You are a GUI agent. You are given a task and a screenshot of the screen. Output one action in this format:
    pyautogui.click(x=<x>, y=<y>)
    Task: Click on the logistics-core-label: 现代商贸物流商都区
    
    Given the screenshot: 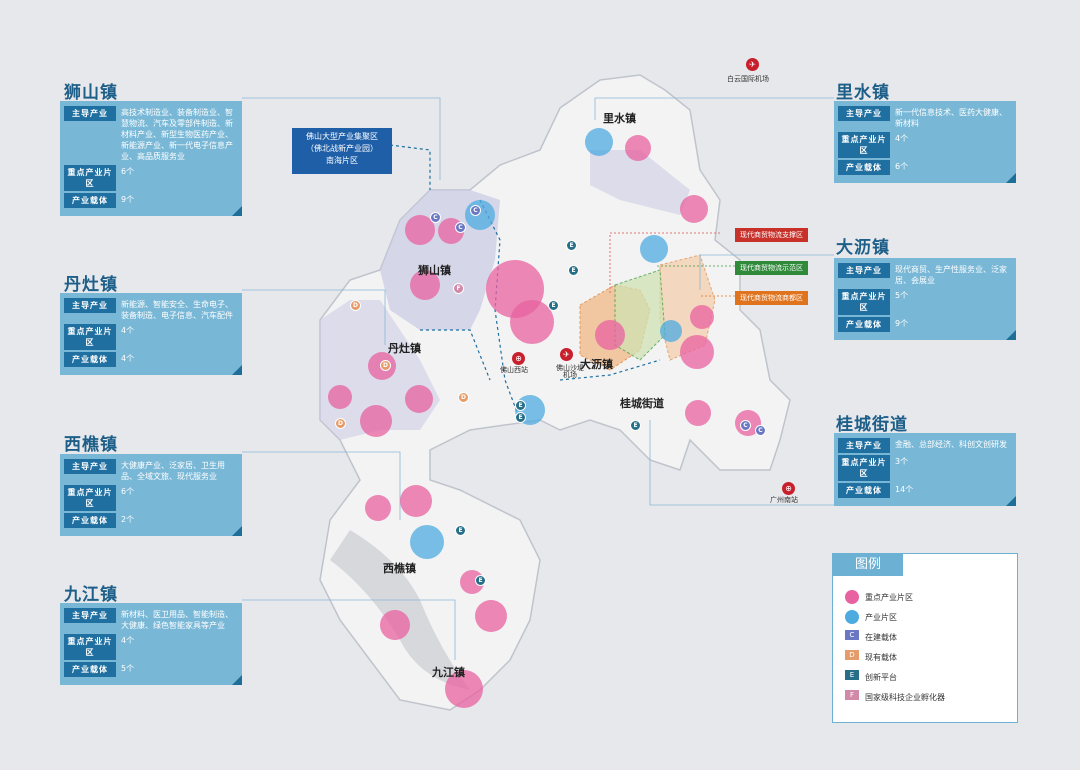 What is the action you would take?
    pyautogui.click(x=771, y=298)
    